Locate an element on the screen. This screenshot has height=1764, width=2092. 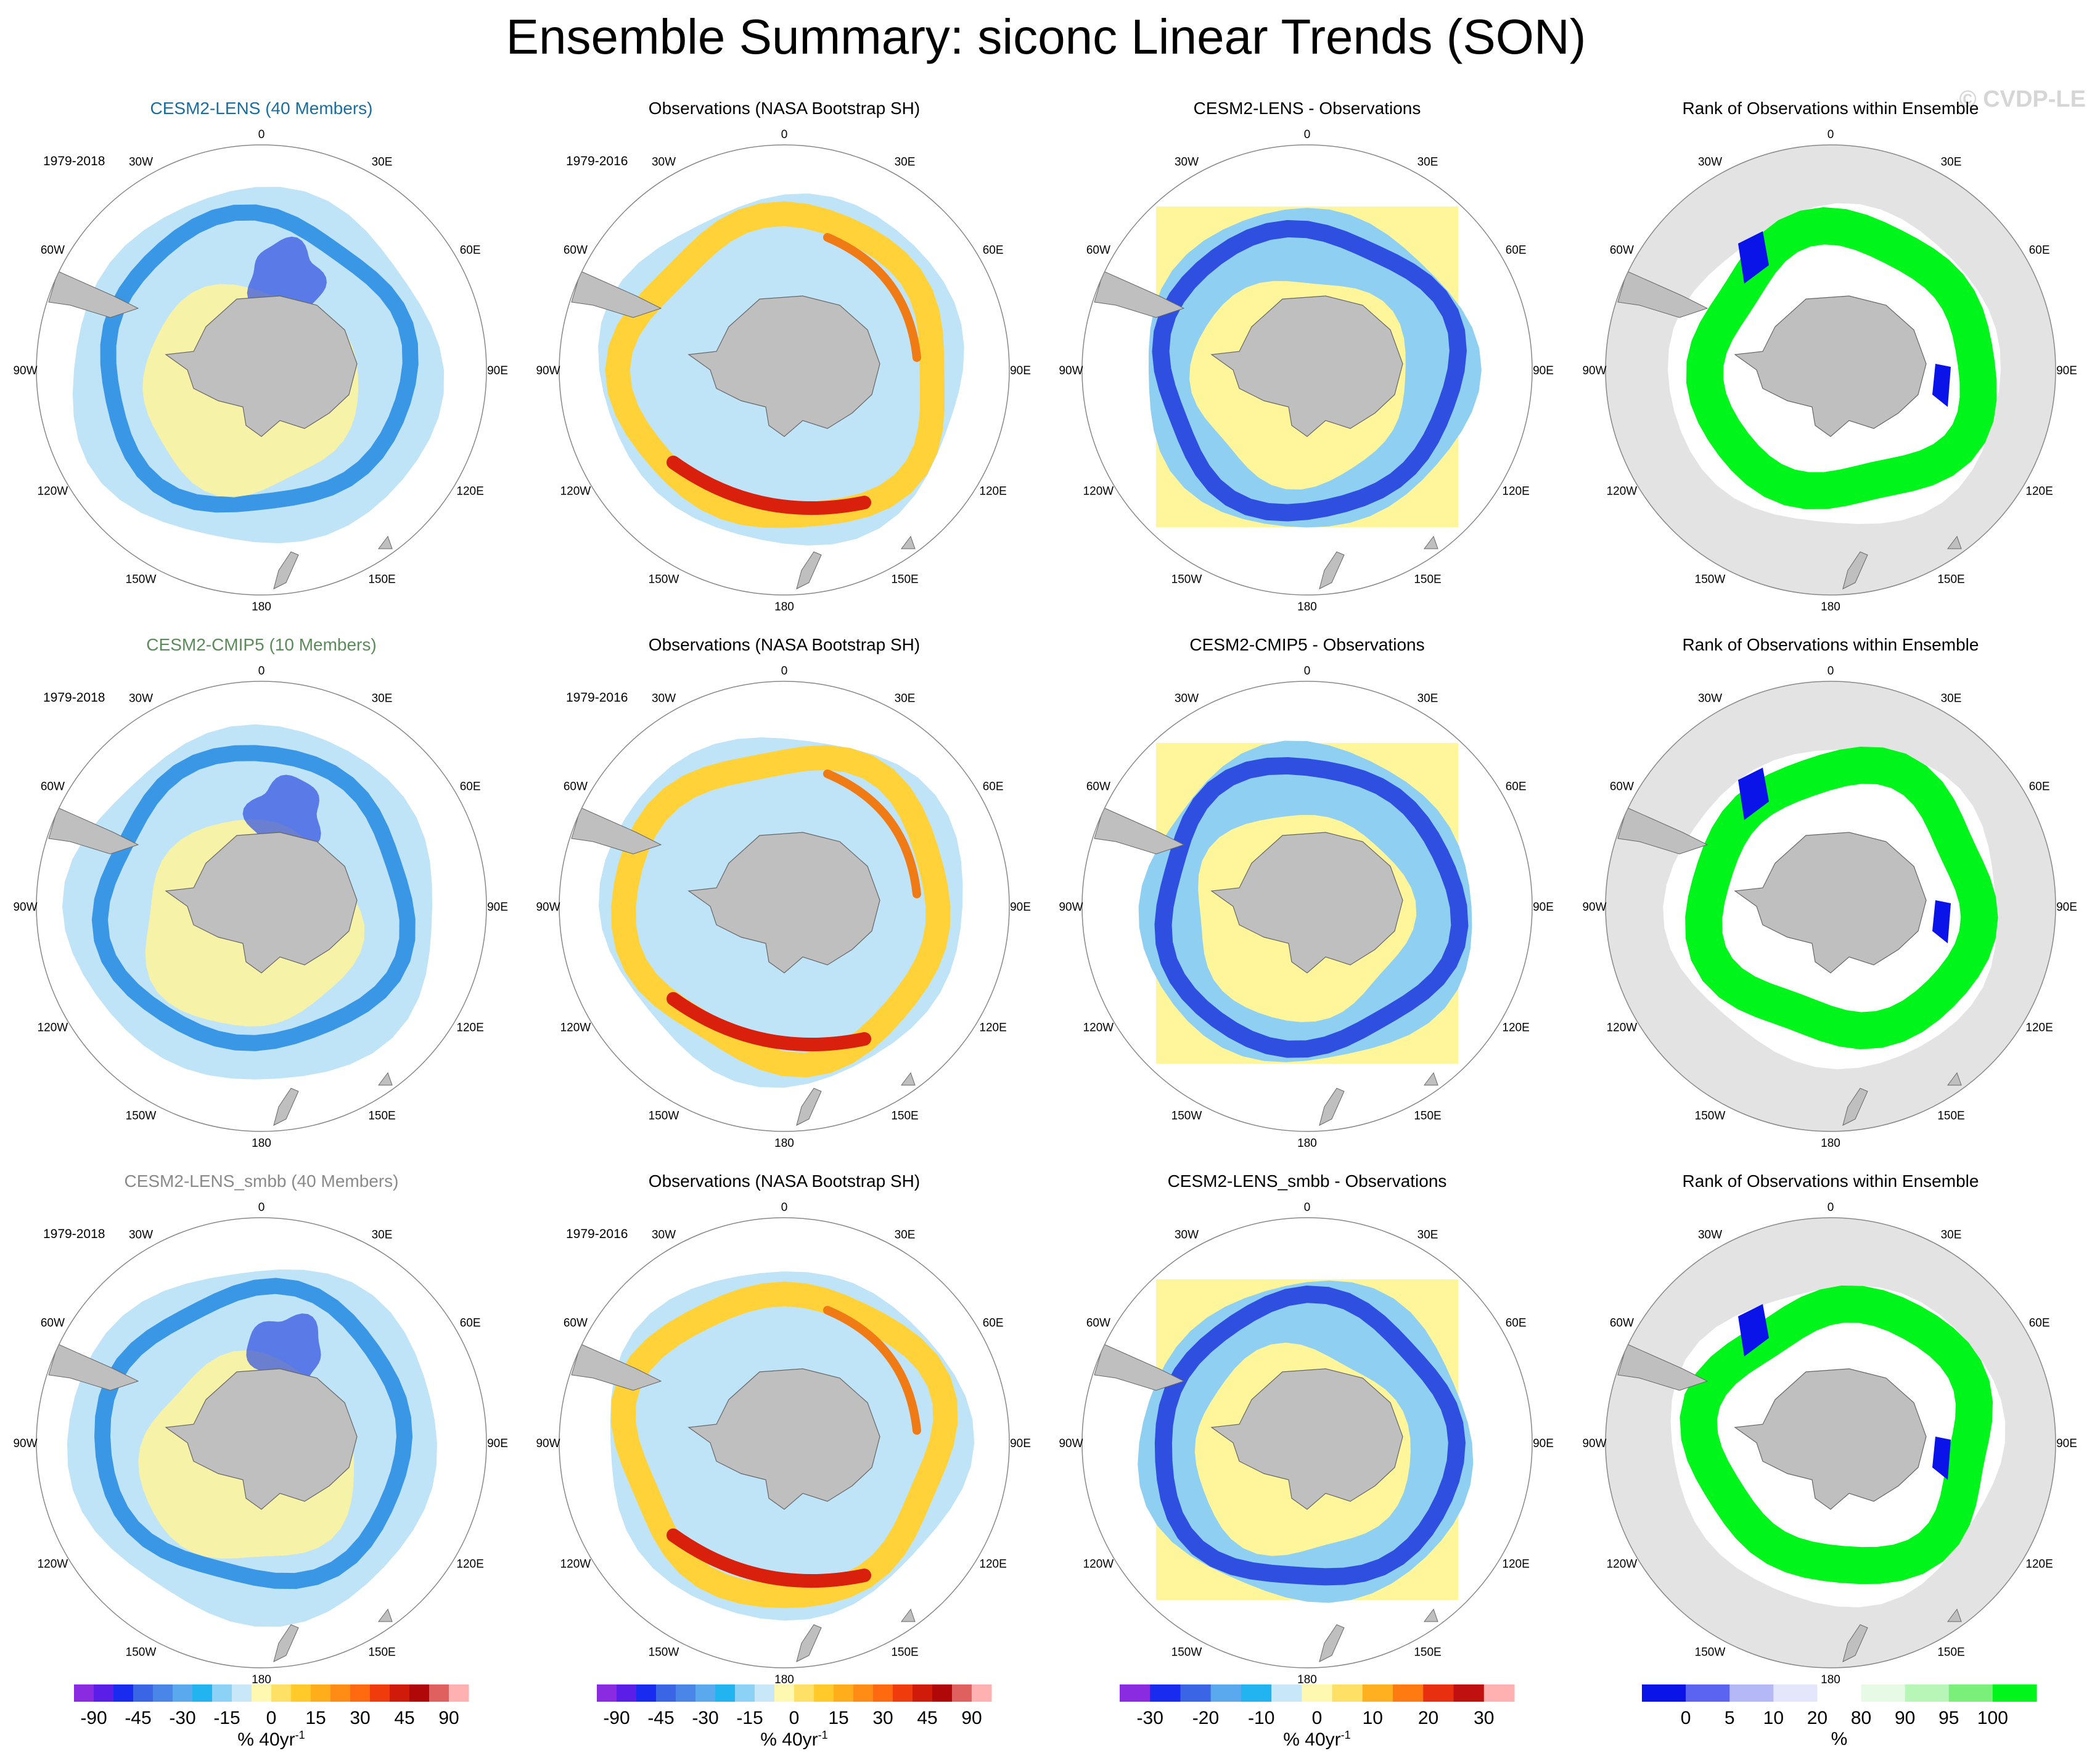
colorbar-unit-label: % is located at coordinates (1840, 1739).